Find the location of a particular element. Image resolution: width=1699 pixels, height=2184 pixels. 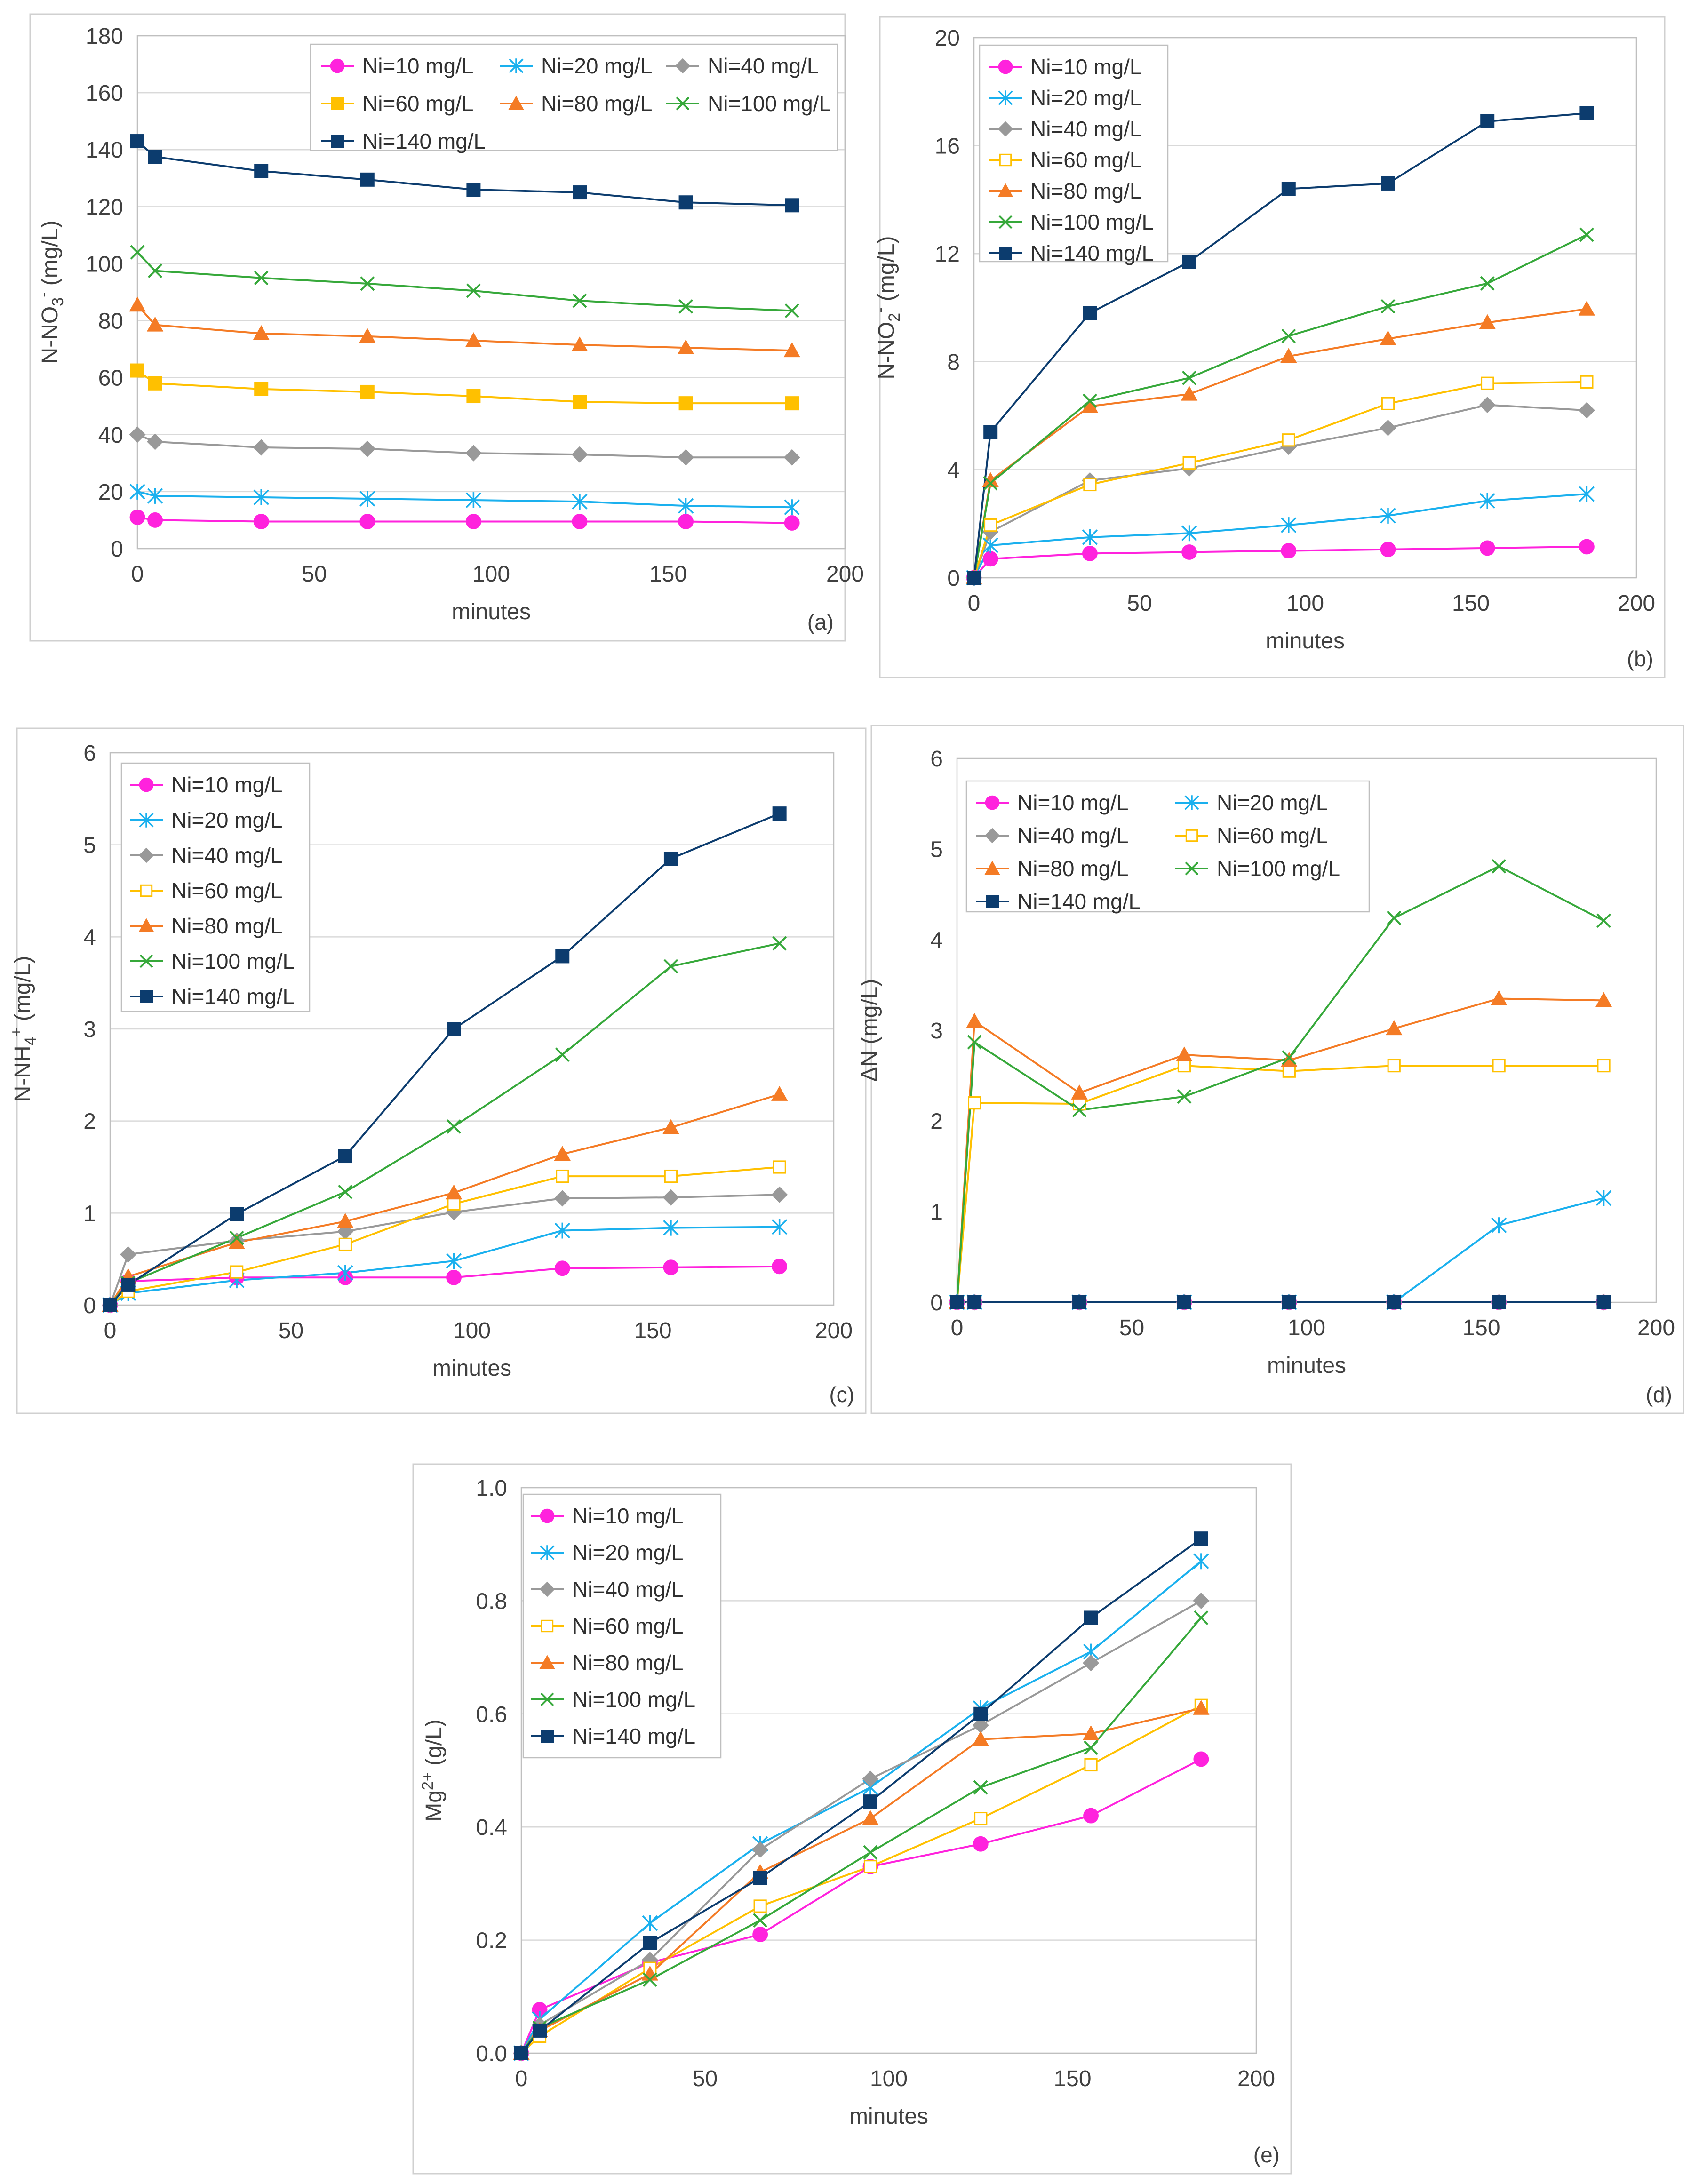

y-tick-label: 3 is located at coordinates (89, 1029).